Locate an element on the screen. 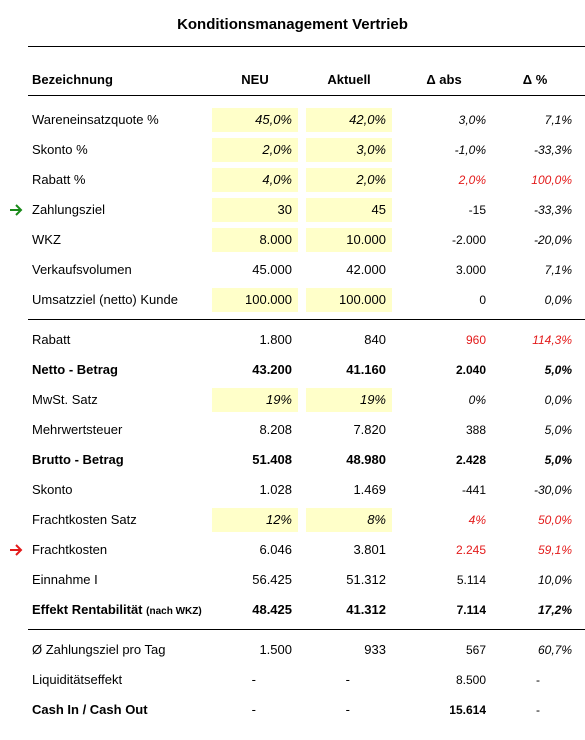 This screenshot has width=585, height=740. delta-abs: 0% is located at coordinates (477, 400).